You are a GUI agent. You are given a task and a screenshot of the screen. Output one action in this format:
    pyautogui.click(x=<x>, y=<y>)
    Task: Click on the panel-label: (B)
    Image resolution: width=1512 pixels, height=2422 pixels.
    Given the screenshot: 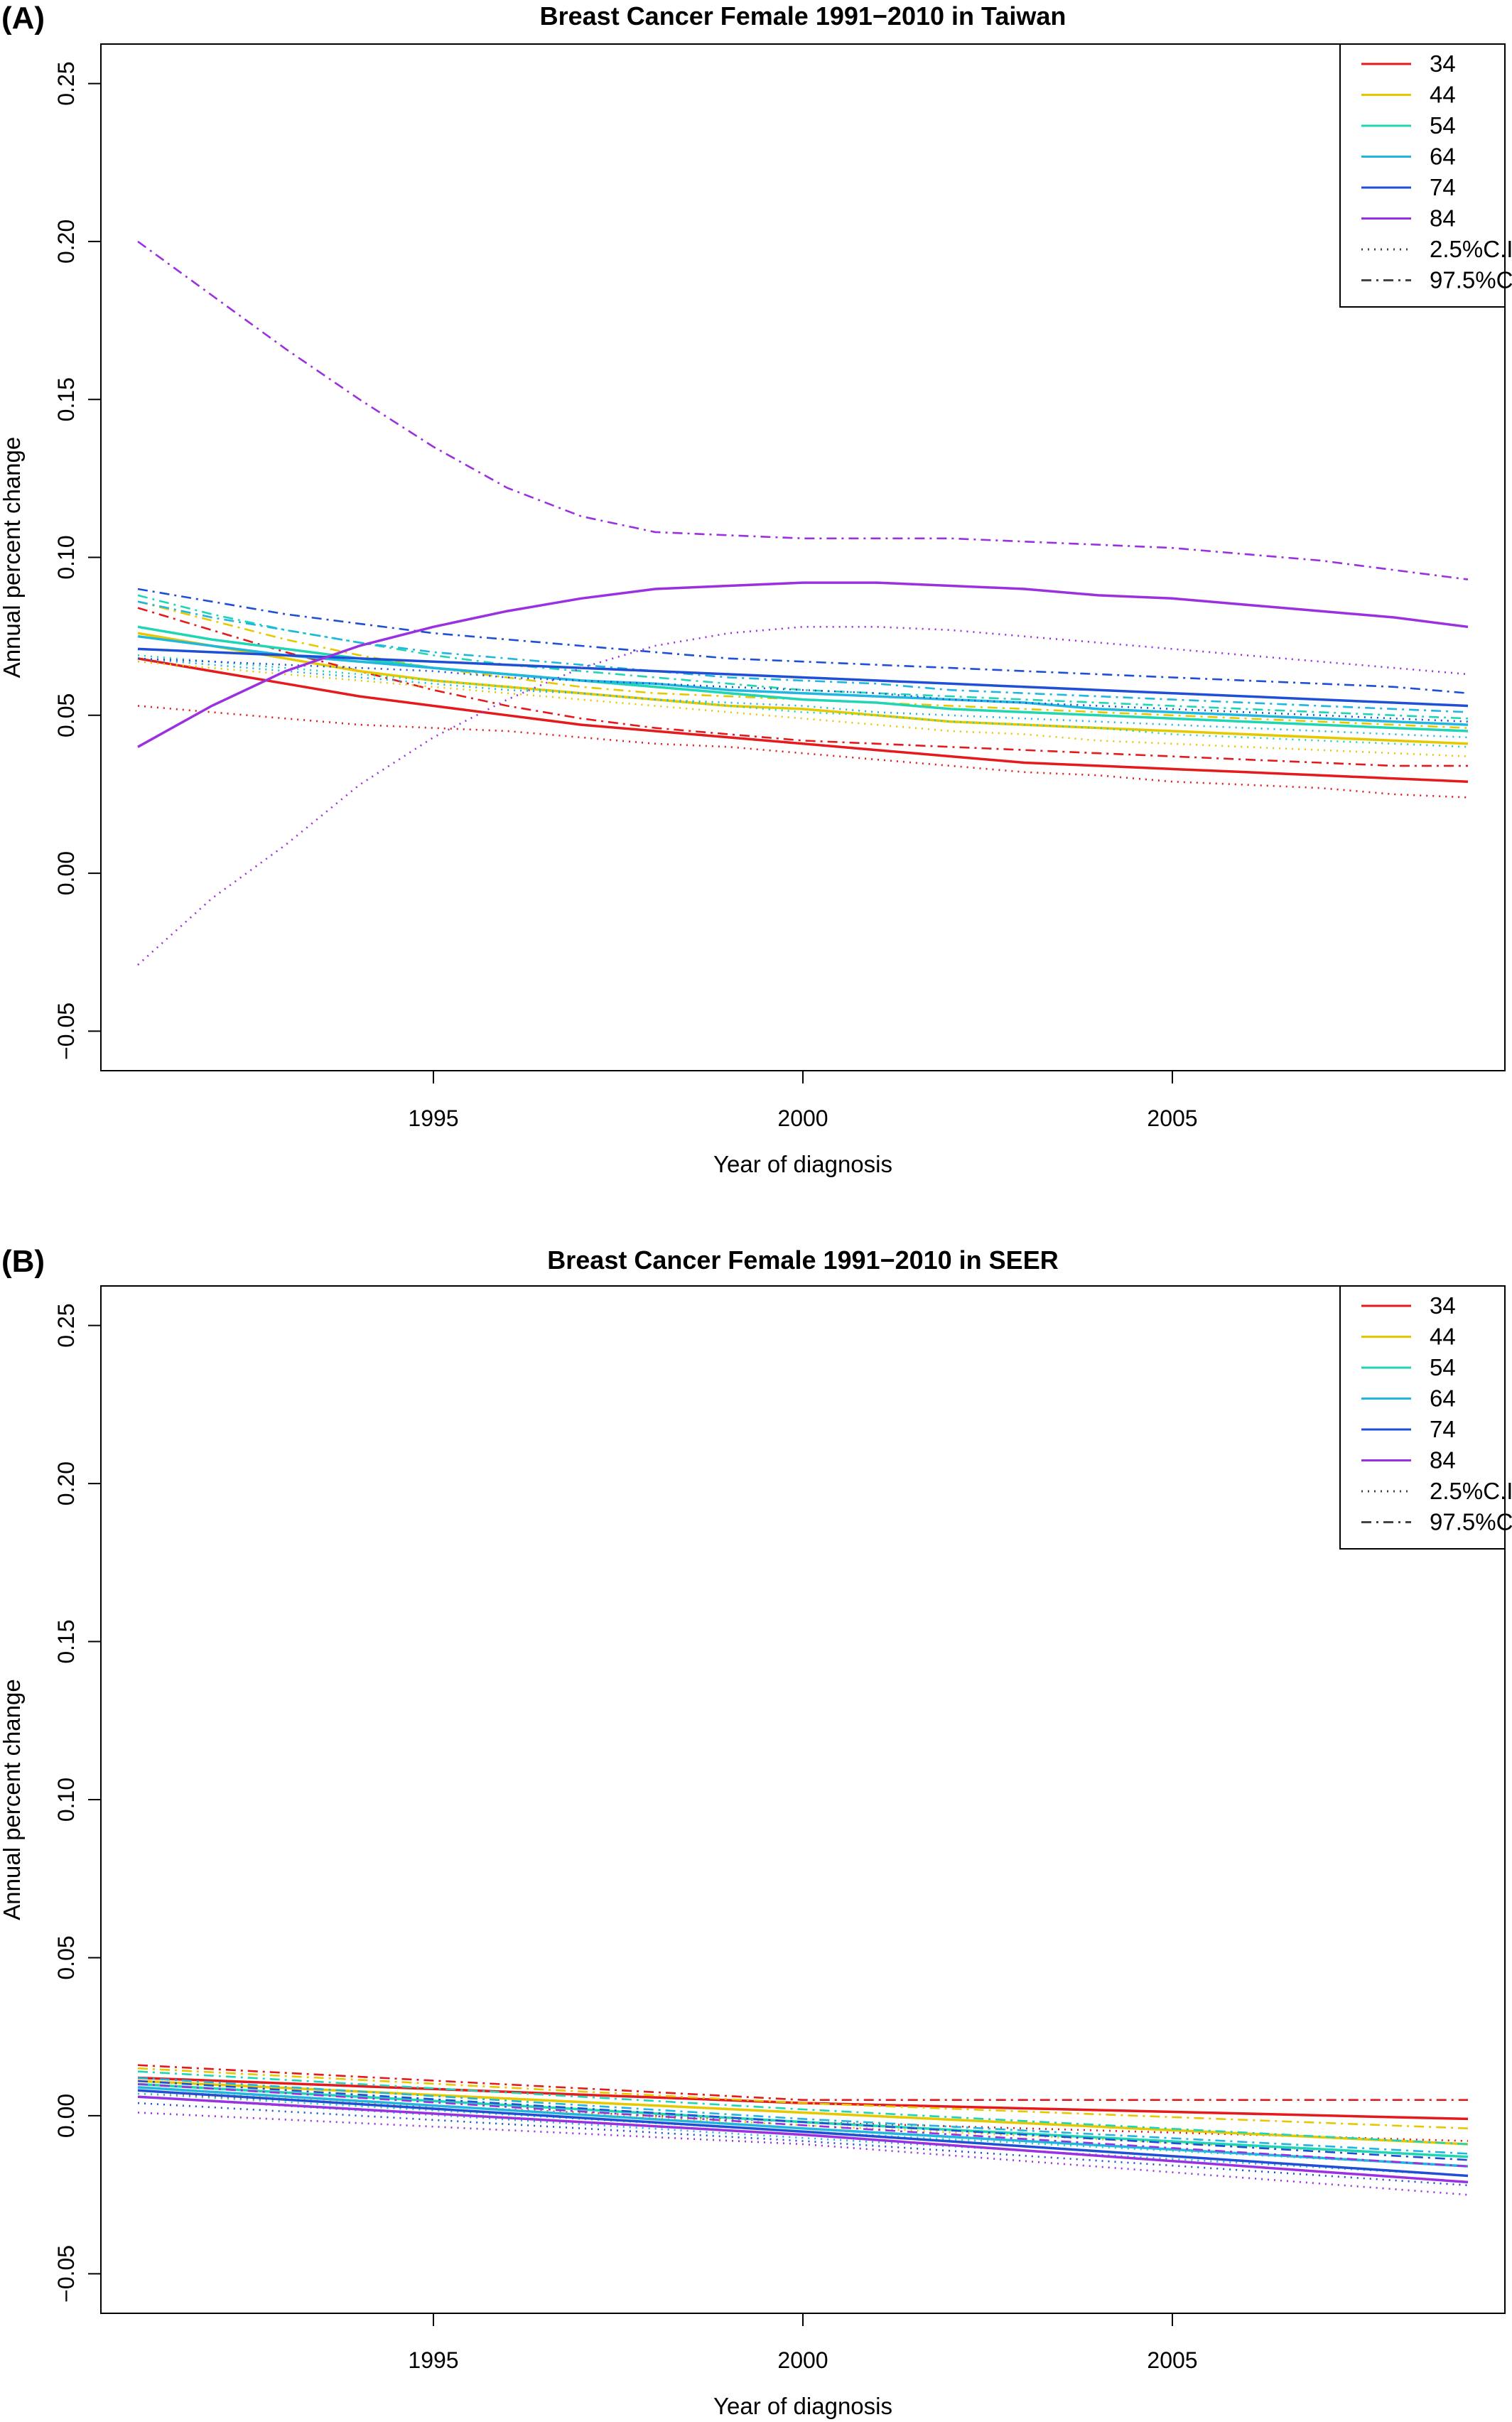 What is the action you would take?
    pyautogui.click(x=23, y=1261)
    